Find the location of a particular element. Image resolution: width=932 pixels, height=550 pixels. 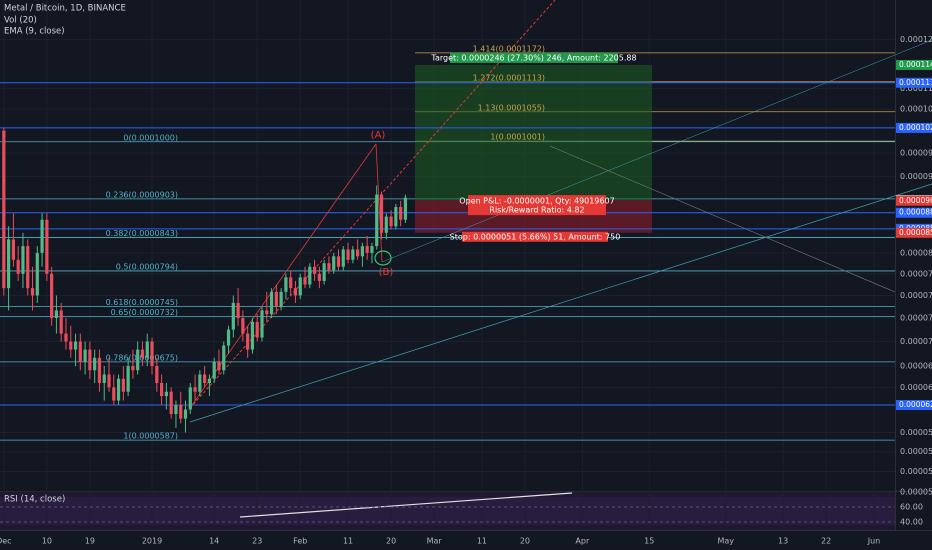

highlight-circle is located at coordinates (383, 258).